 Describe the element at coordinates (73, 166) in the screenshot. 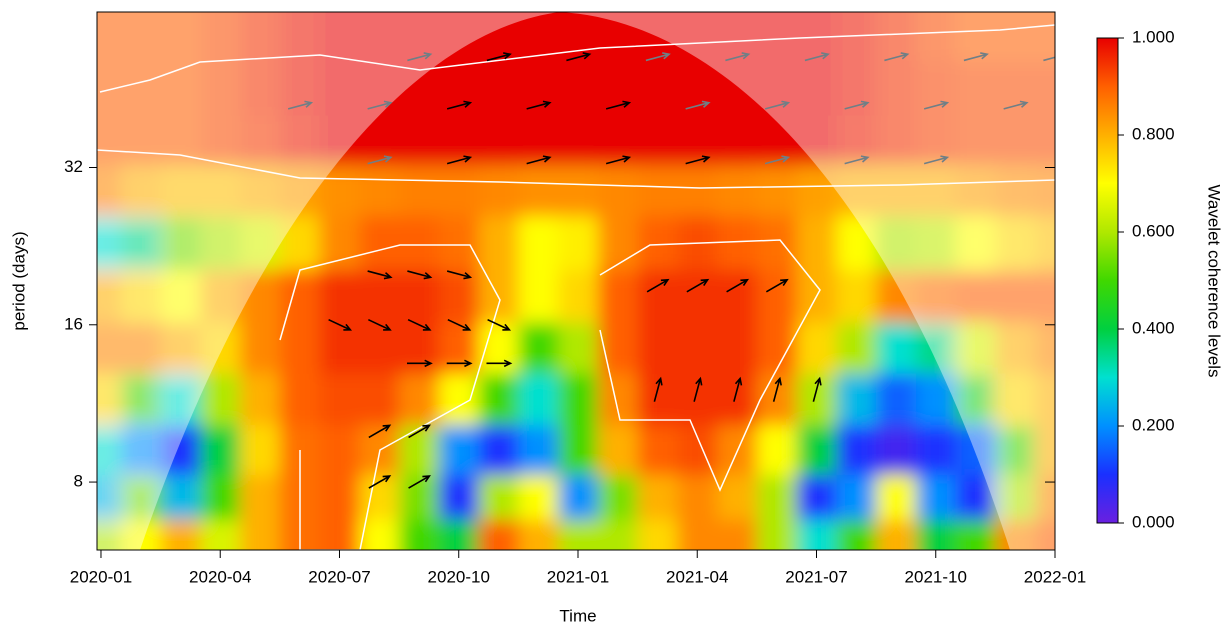

I see `y-tick-label: 32` at that location.